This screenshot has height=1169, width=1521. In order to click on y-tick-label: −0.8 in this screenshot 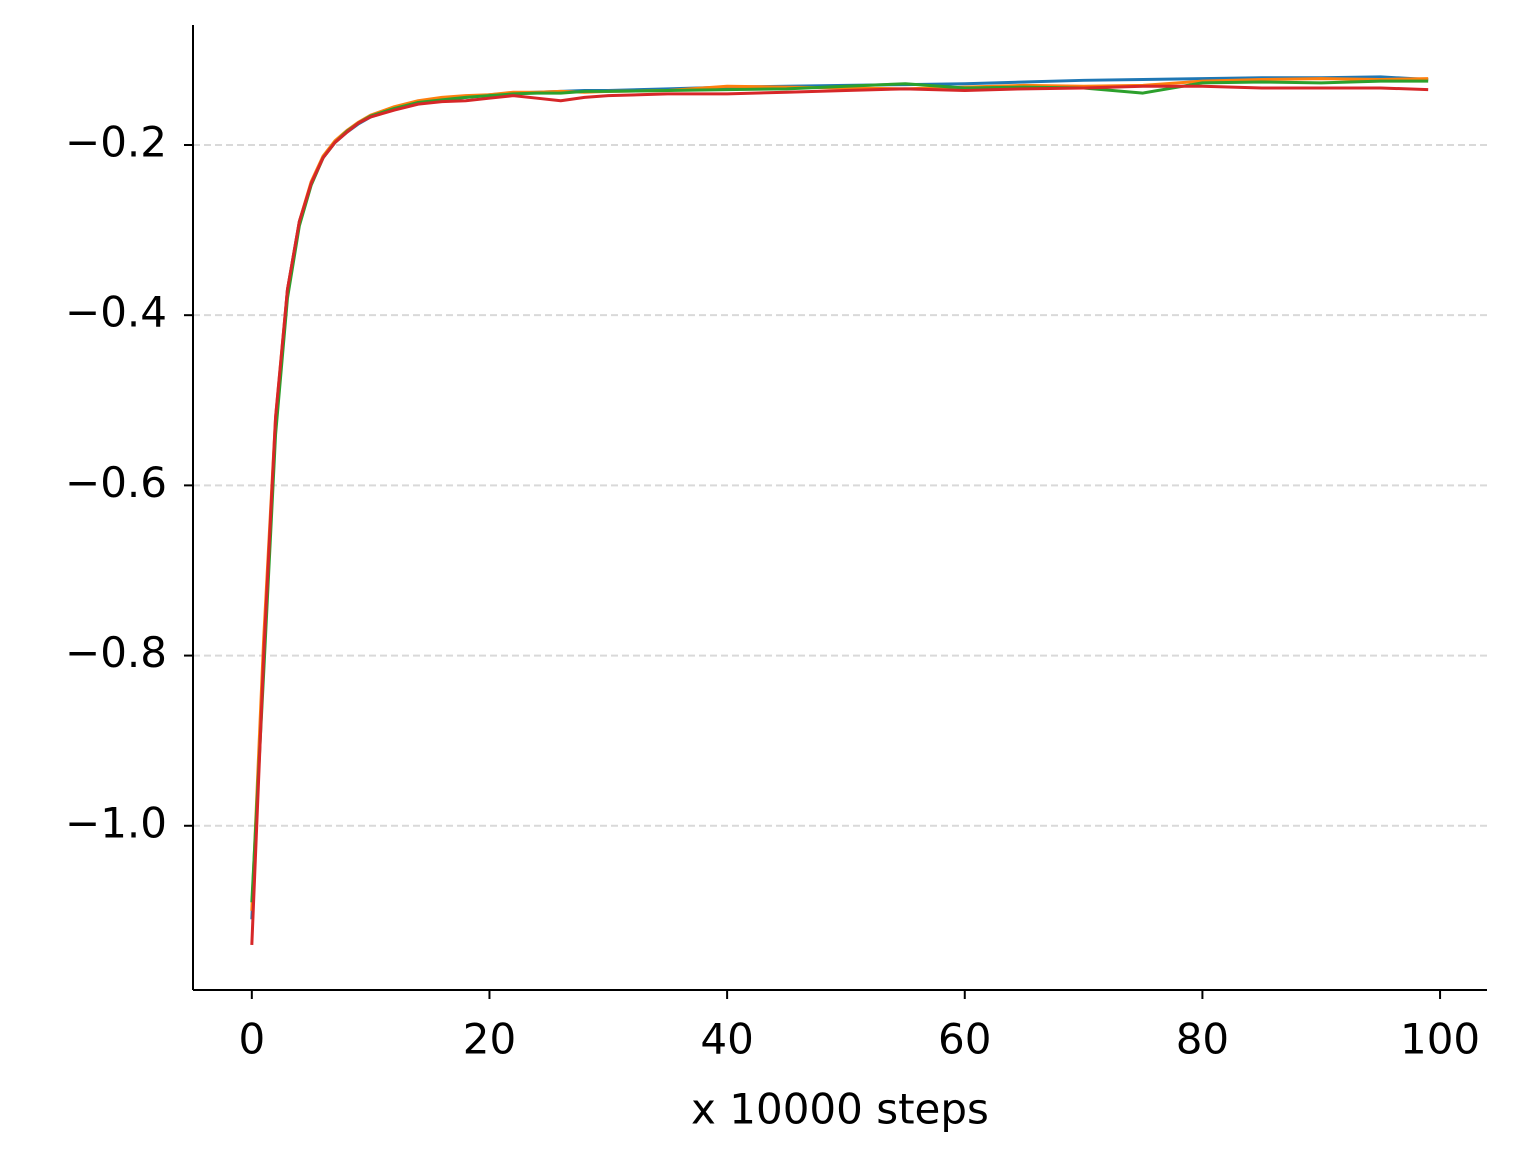, I will do `click(116, 652)`.